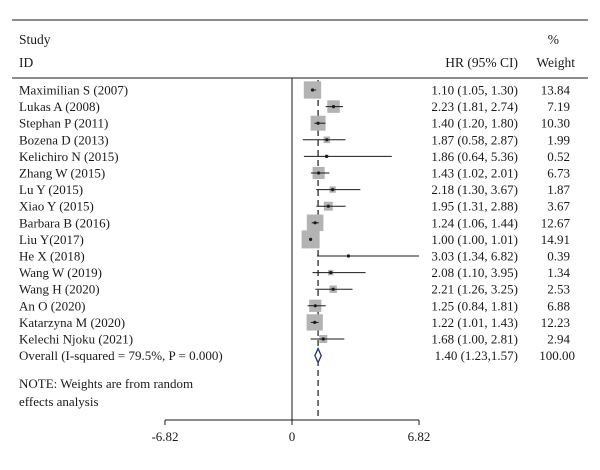 This screenshot has width=600, height=470. What do you see at coordinates (59, 401) in the screenshot?
I see `note-line-2: effects analysis` at bounding box center [59, 401].